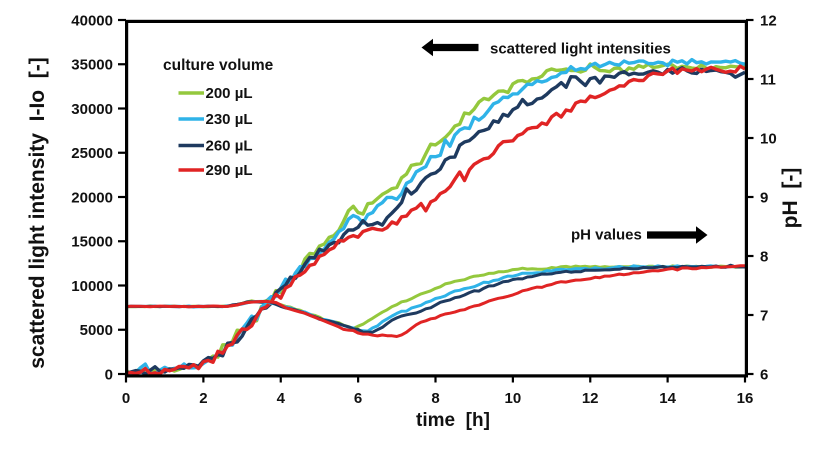  Describe the element at coordinates (580, 49) in the screenshot. I see `svg-text: scattered light intensities` at that location.